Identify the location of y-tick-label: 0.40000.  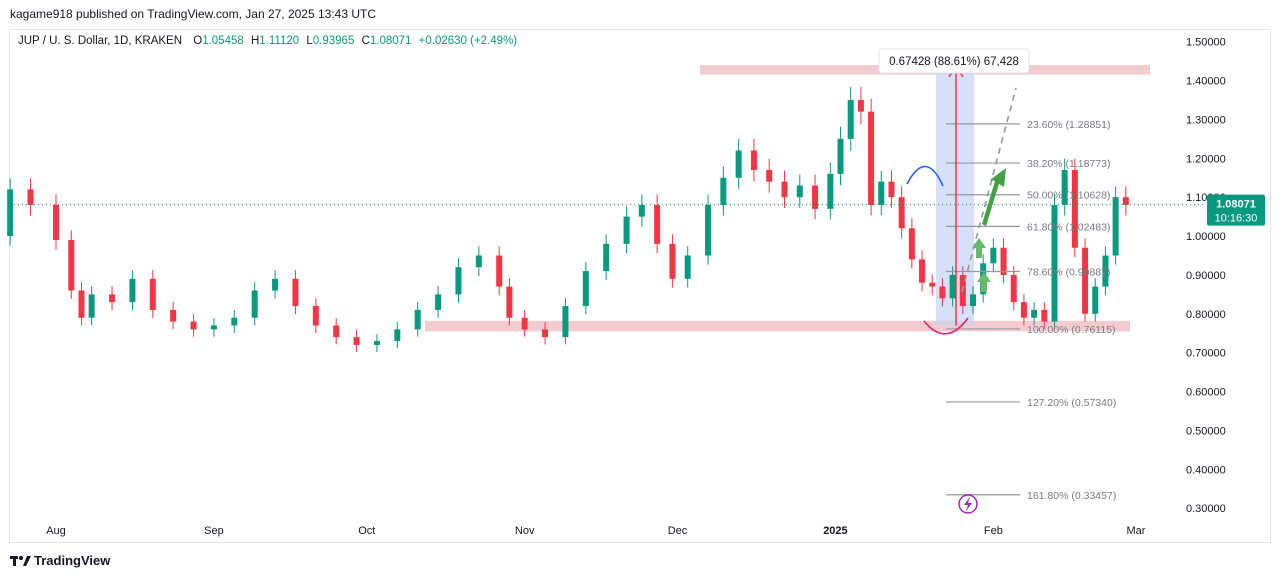
(1206, 470).